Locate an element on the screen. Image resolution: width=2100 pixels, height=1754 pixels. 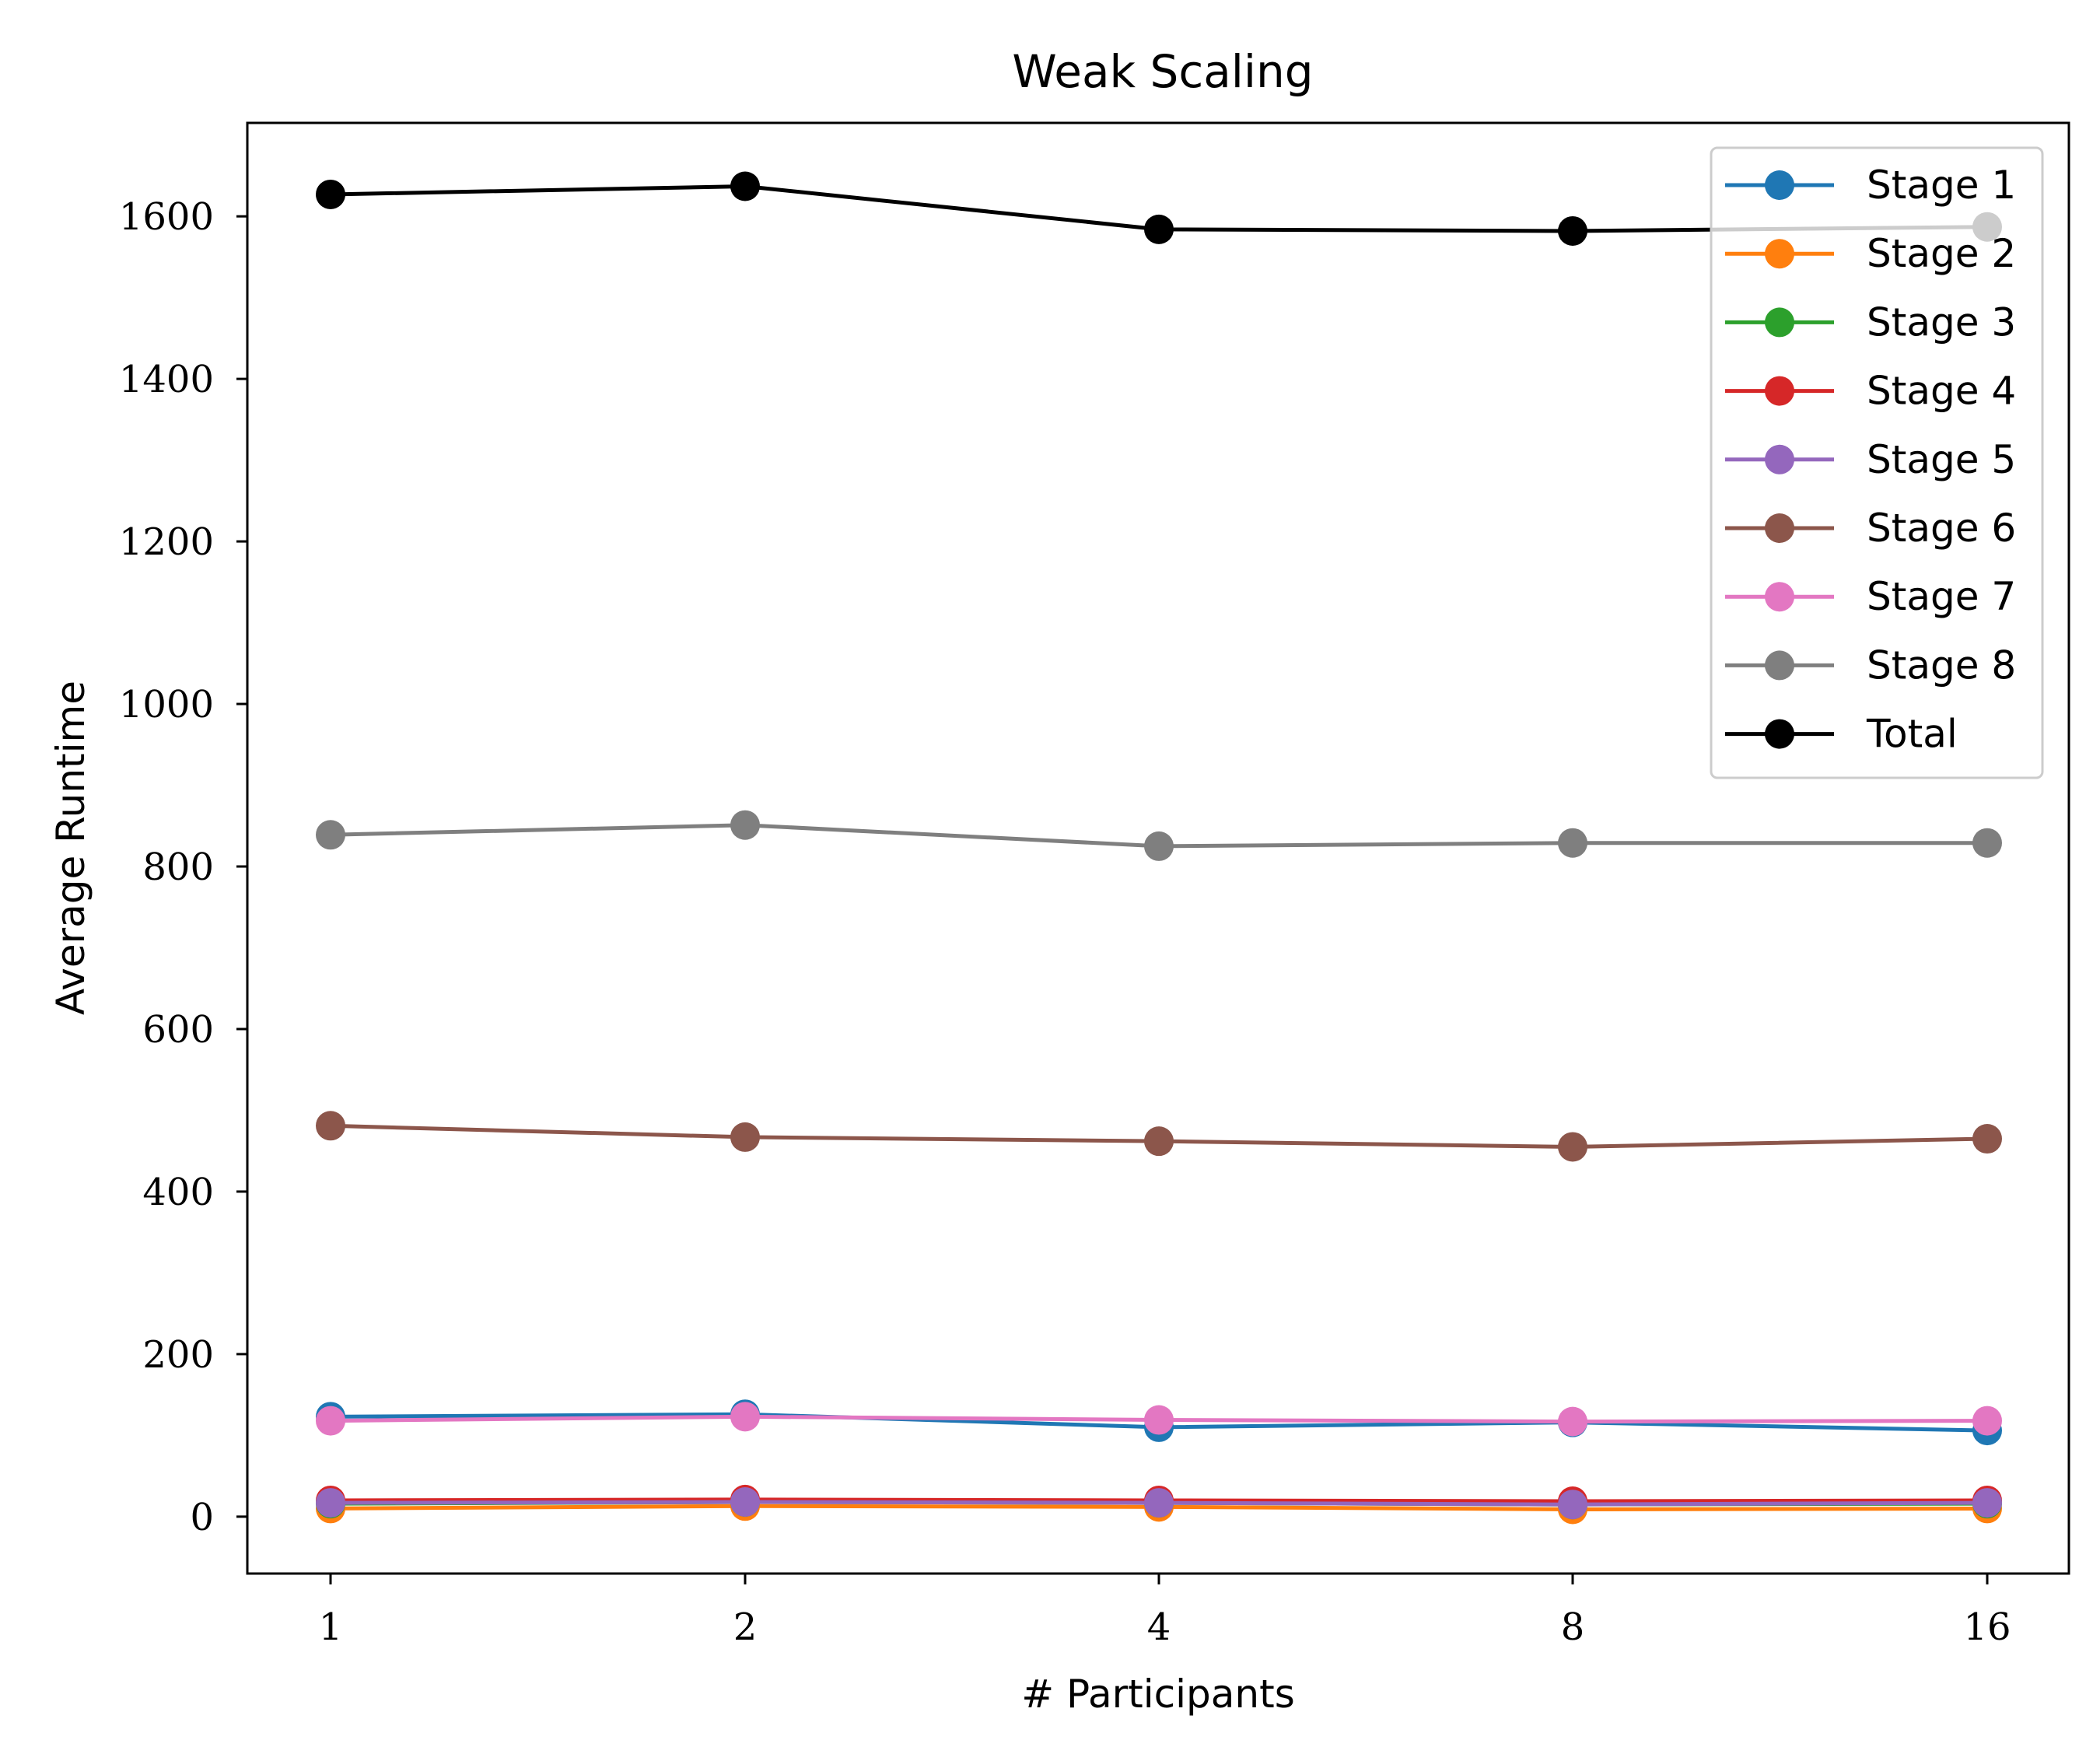
legend-label: Stage 8 is located at coordinates (1941, 665).